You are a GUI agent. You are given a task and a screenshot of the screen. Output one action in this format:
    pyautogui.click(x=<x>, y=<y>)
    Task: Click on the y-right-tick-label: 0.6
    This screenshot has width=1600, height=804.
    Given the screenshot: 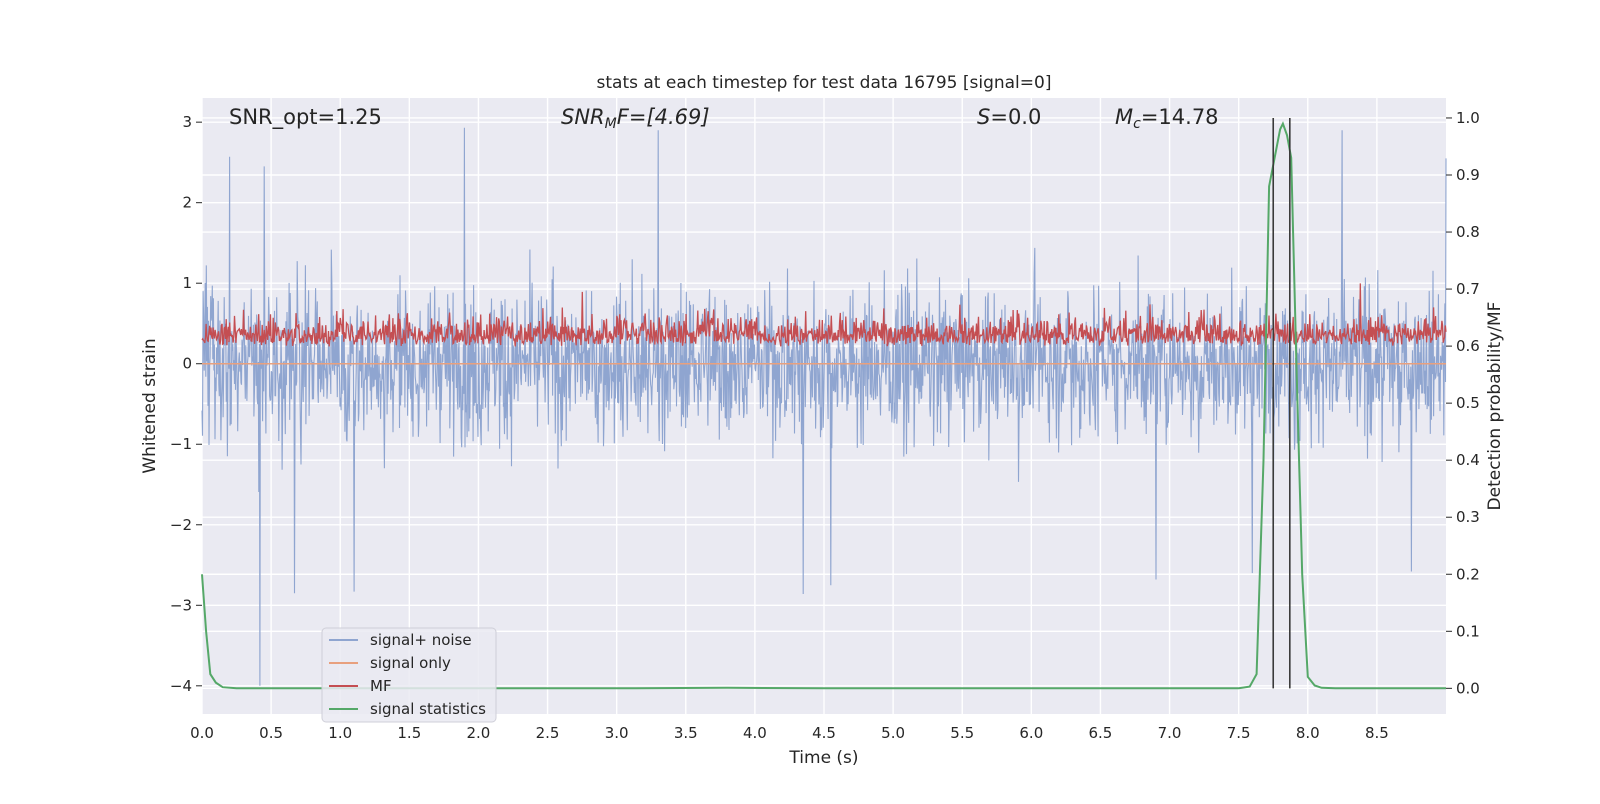 What is the action you would take?
    pyautogui.click(x=1468, y=346)
    